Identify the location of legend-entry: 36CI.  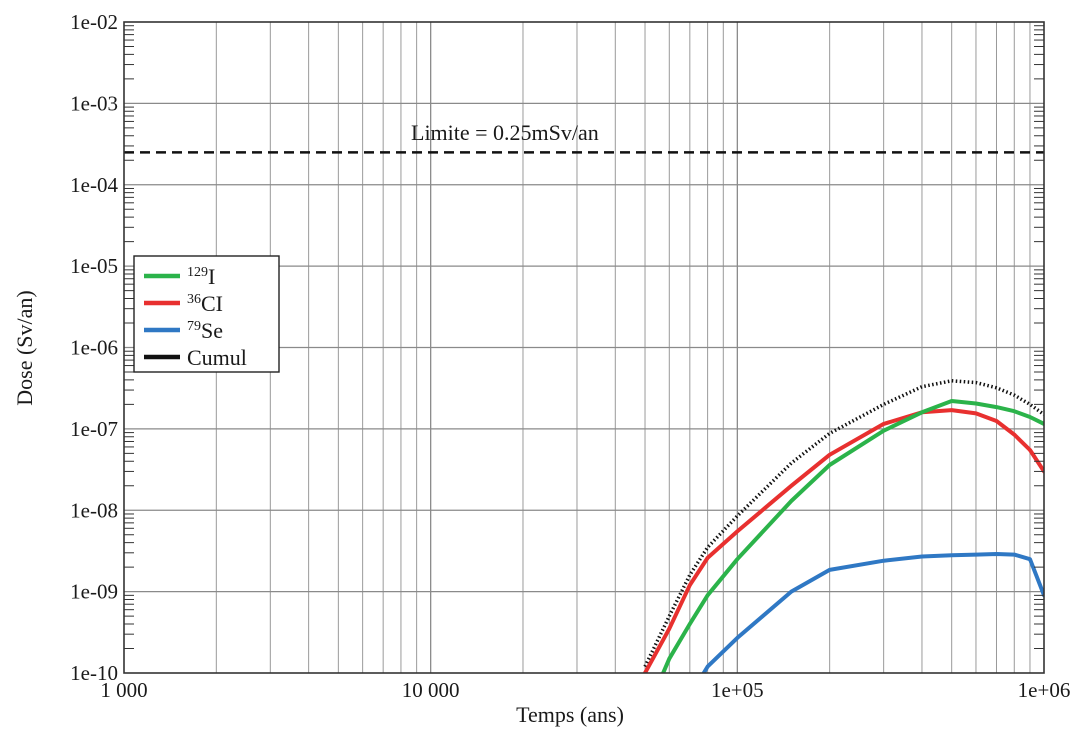
(205, 303).